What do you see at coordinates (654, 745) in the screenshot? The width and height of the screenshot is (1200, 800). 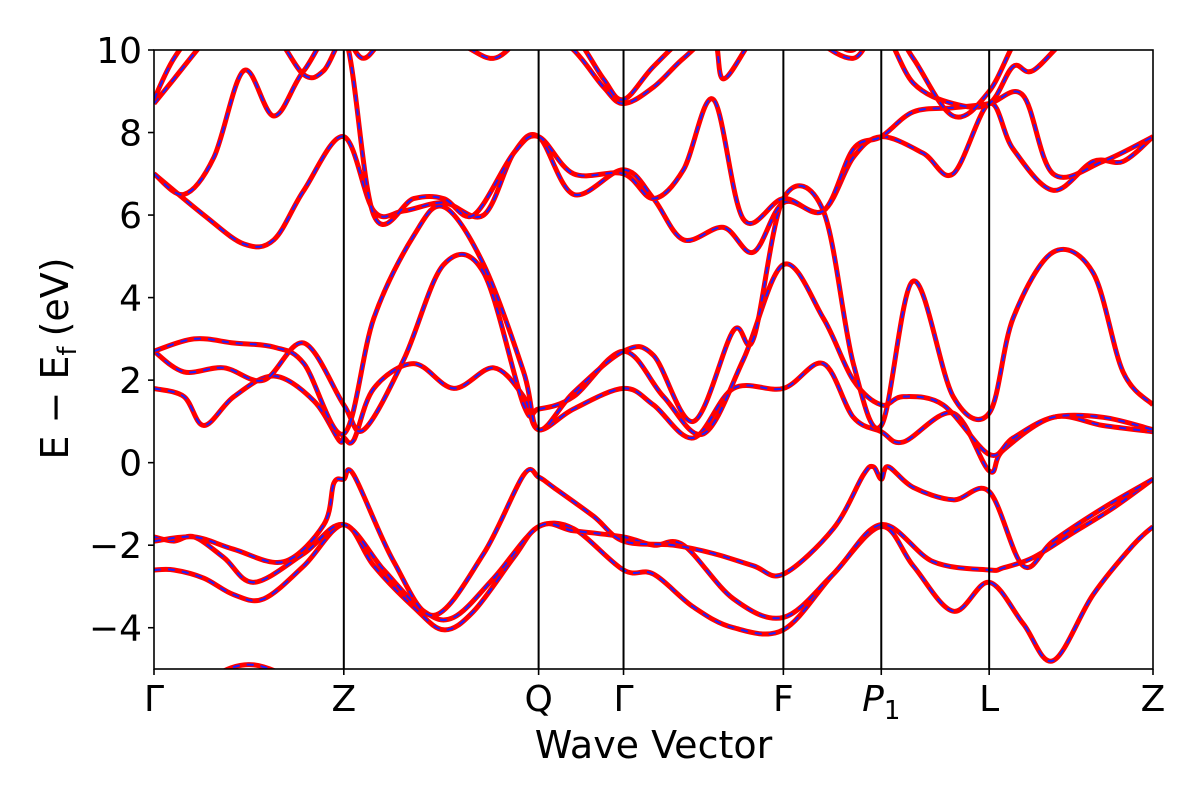 I see `x-axis-label: Wave Vector` at bounding box center [654, 745].